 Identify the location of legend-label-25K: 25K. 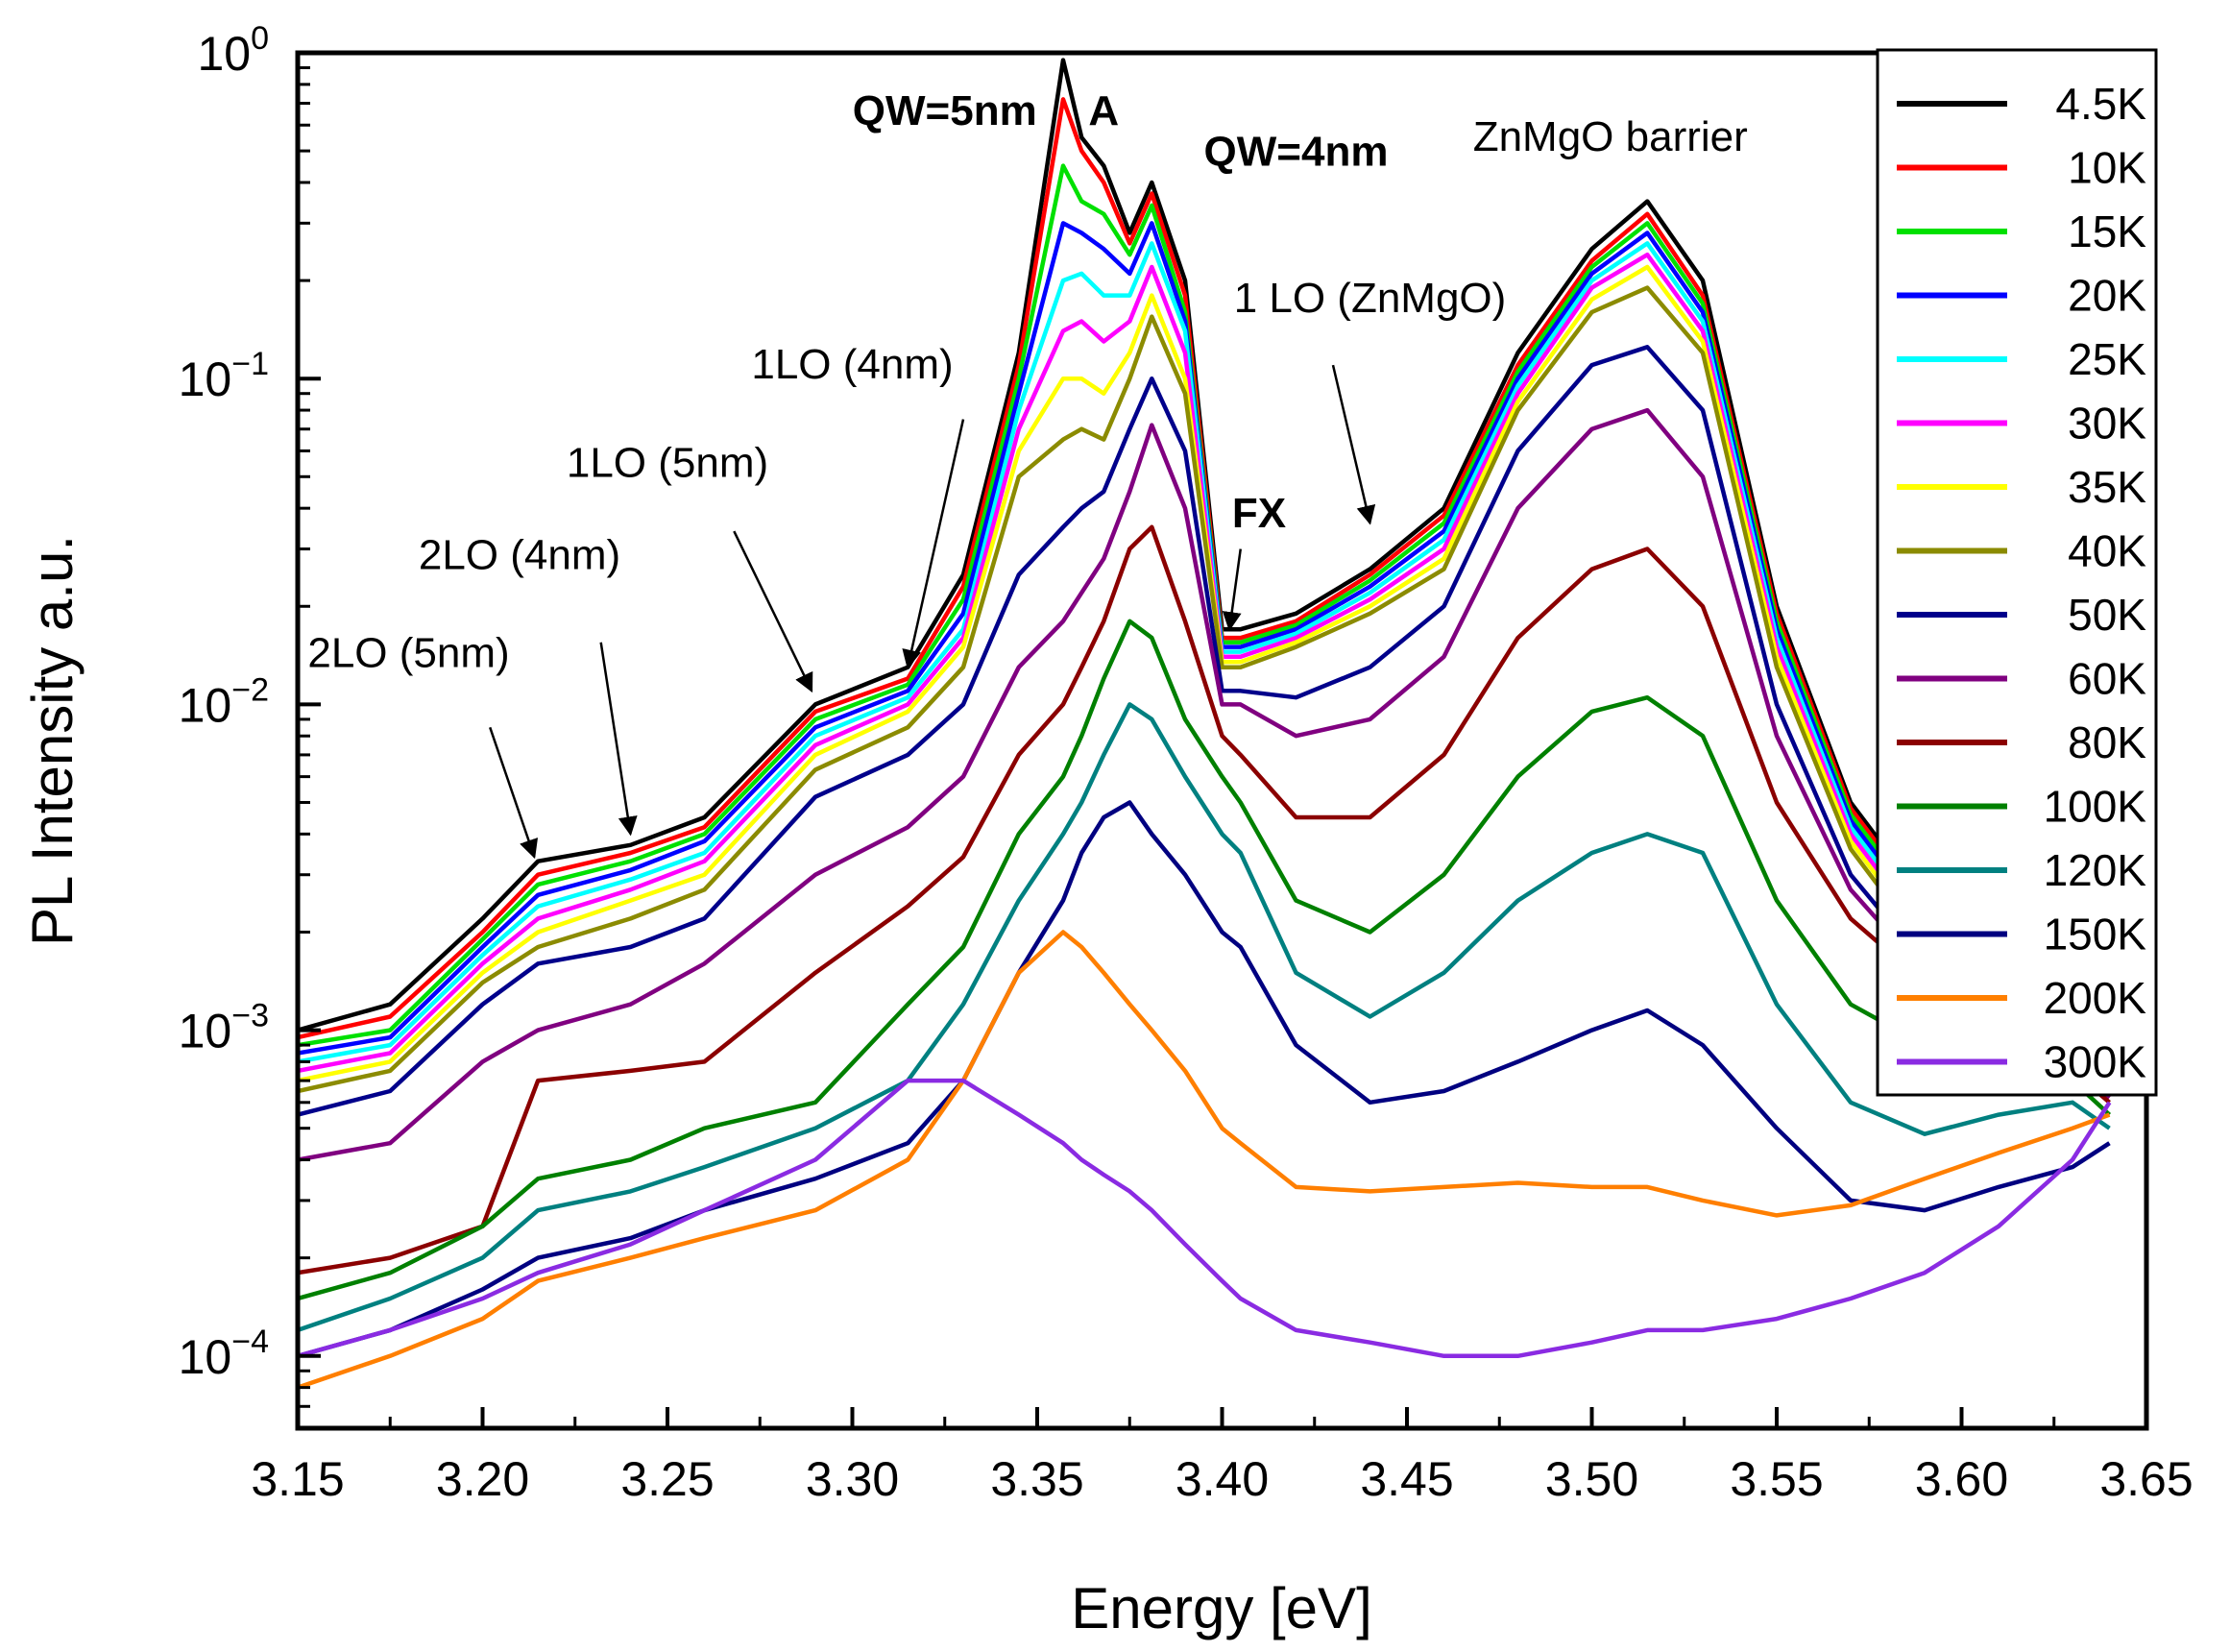
(2107, 359).